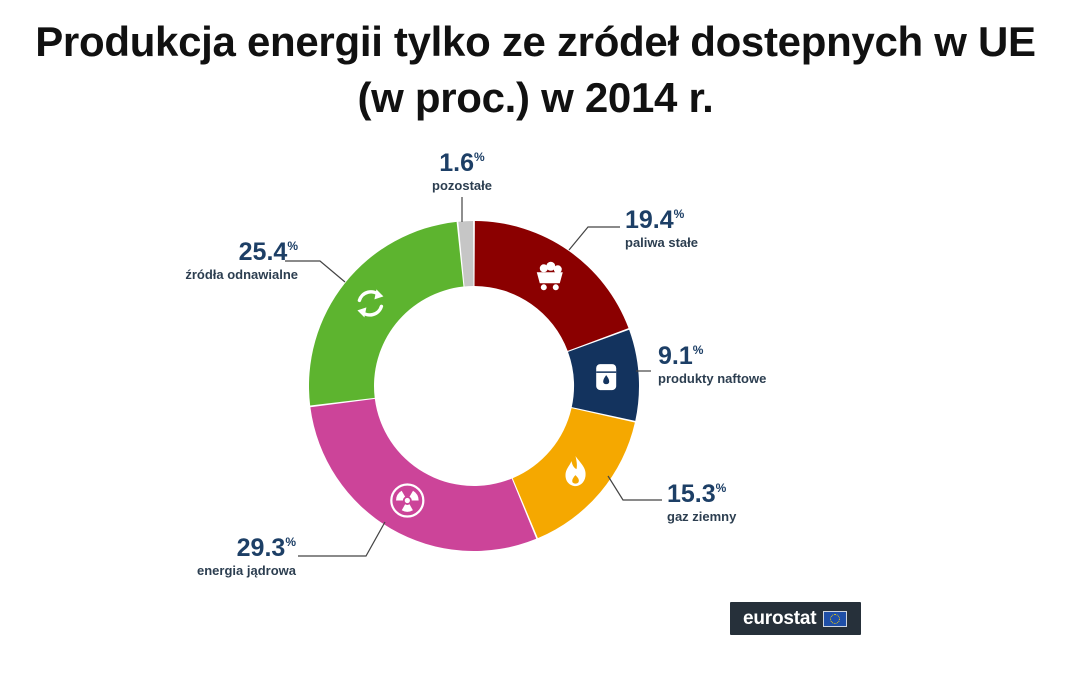  I want to click on oil-barrel-icon, so click(606, 377).